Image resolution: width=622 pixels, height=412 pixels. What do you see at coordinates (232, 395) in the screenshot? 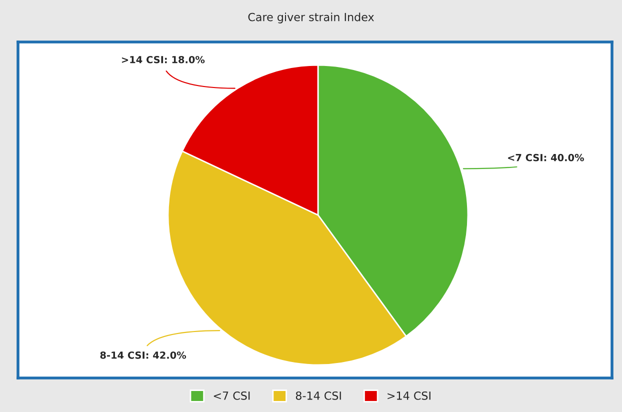
I see `legend-label: <7 CSI` at bounding box center [232, 395].